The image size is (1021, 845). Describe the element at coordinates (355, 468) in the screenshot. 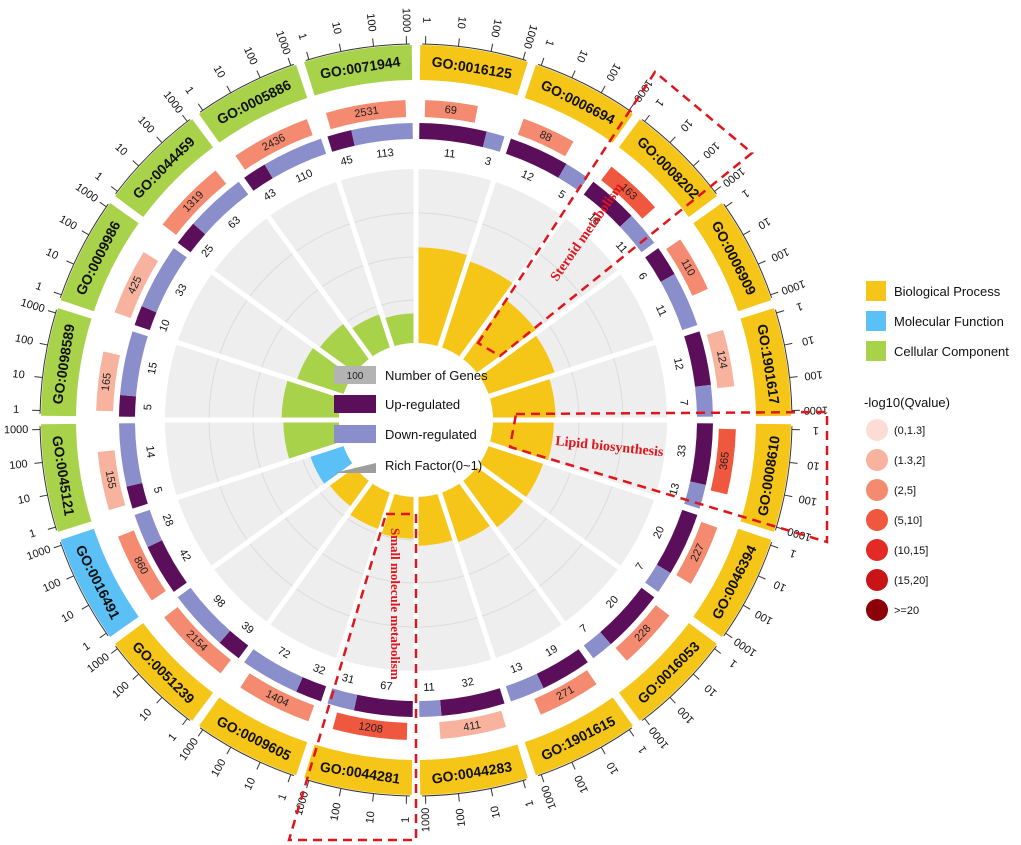

I see `rich-factor-swatch` at that location.